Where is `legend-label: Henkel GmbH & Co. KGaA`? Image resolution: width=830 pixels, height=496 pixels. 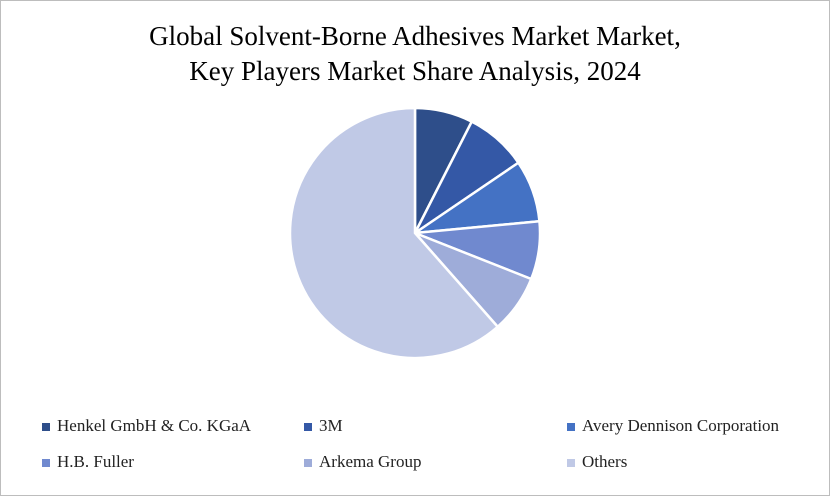 legend-label: Henkel GmbH & Co. KGaA is located at coordinates (154, 425).